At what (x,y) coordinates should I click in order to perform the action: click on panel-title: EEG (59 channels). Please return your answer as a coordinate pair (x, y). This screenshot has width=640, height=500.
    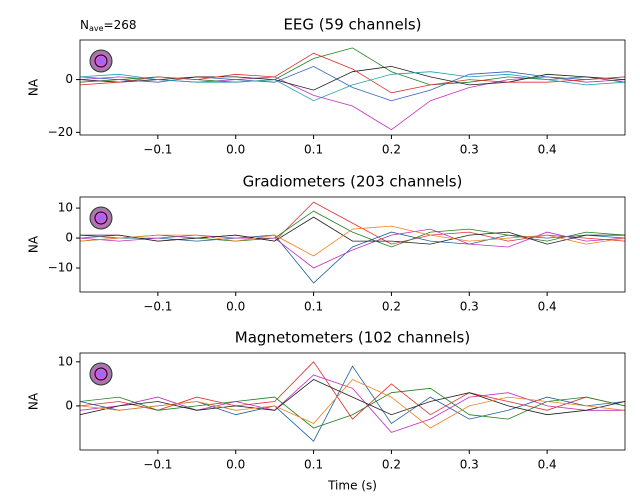
    Looking at the image, I should click on (352, 25).